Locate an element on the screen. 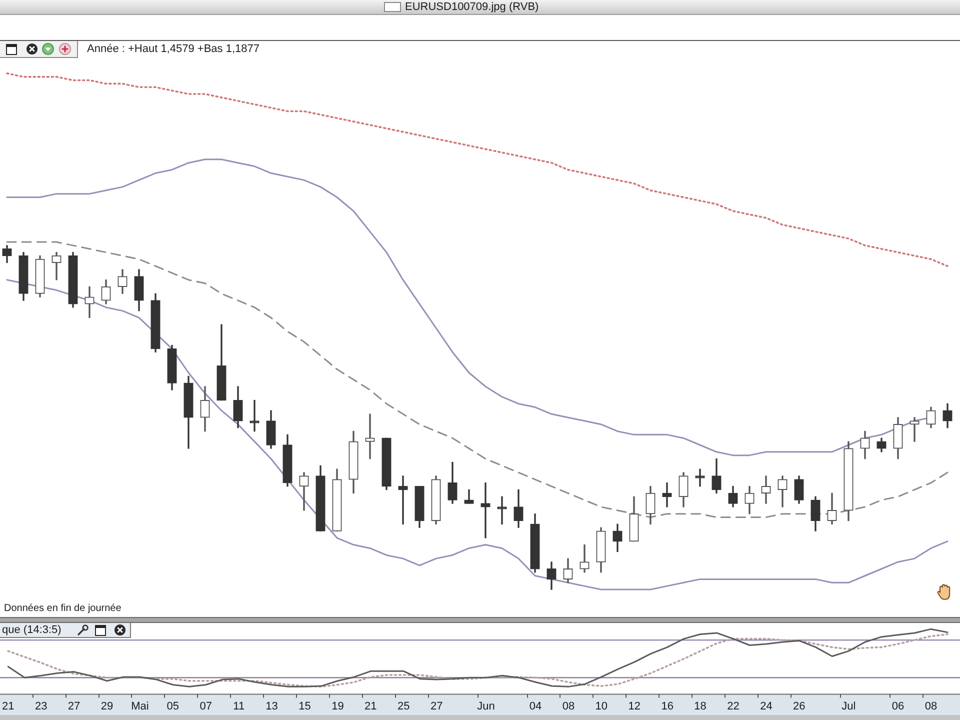 This screenshot has height=720, width=960. x-tick-label: 06 is located at coordinates (898, 706).